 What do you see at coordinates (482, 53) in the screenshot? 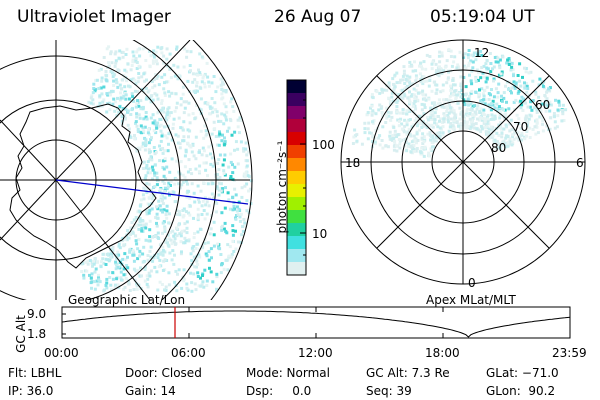
I see `mlt-label-12: 12` at bounding box center [482, 53].